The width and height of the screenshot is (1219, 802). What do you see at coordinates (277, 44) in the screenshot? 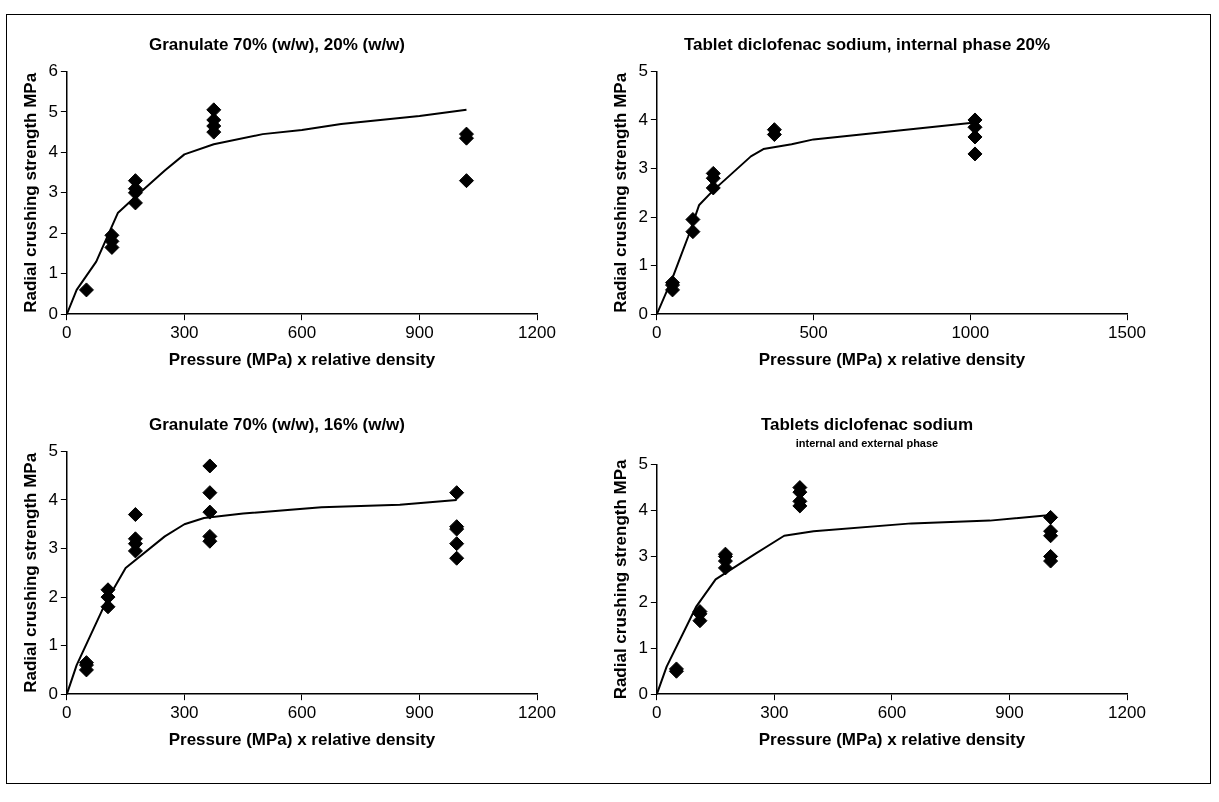
I see `chart-title: Granulate 70% (w/w), 20% (w/w)` at bounding box center [277, 44].